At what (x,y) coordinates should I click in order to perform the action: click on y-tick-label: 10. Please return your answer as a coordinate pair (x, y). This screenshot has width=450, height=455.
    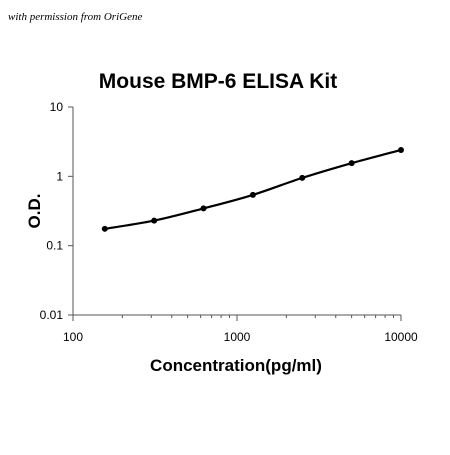
    Looking at the image, I should click on (57, 107).